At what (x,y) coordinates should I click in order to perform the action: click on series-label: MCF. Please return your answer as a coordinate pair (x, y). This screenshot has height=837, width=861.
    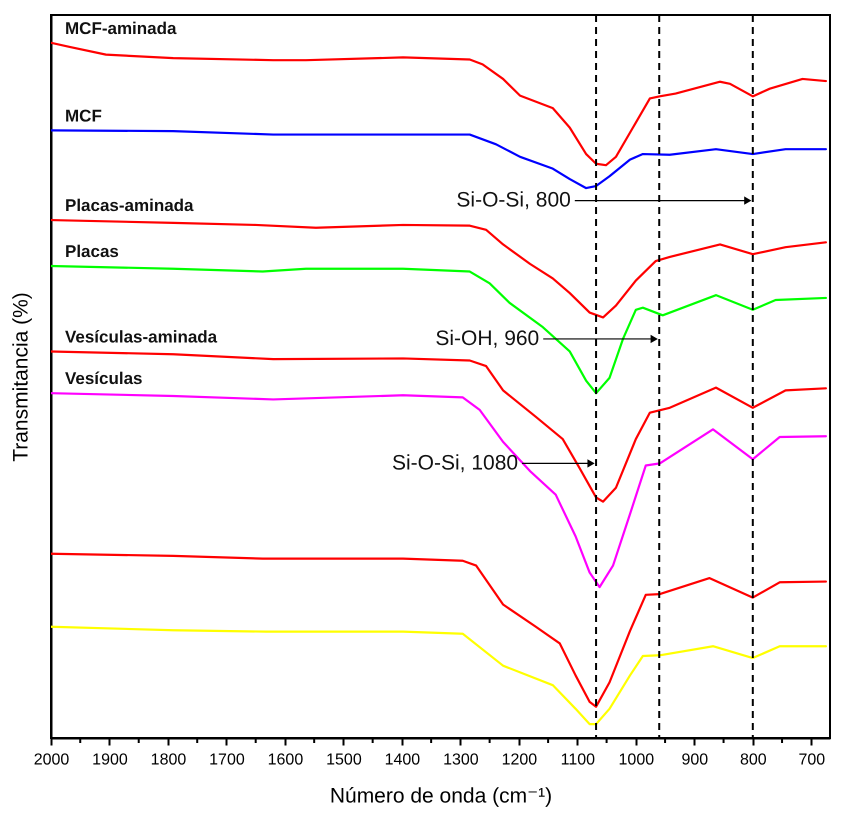
    Looking at the image, I should click on (83, 116).